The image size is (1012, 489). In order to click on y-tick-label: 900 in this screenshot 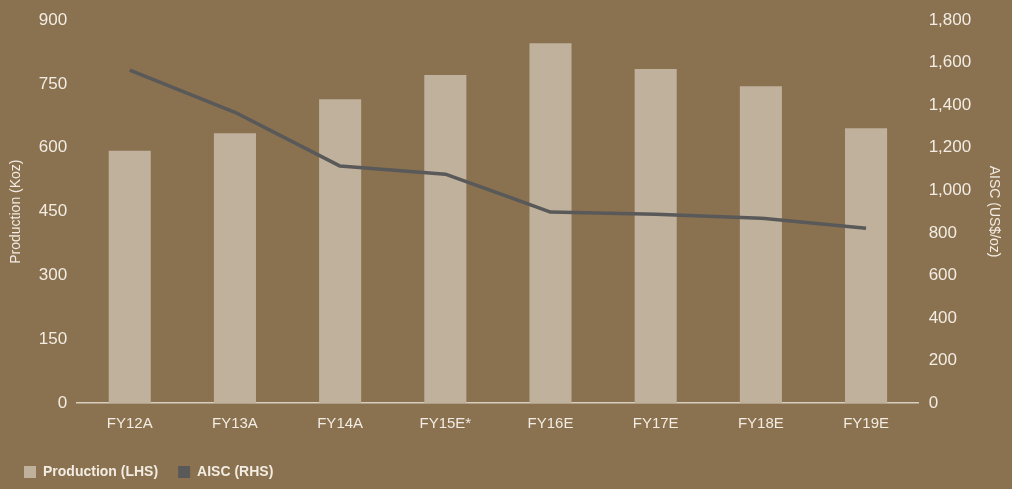, I will do `click(53, 19)`.